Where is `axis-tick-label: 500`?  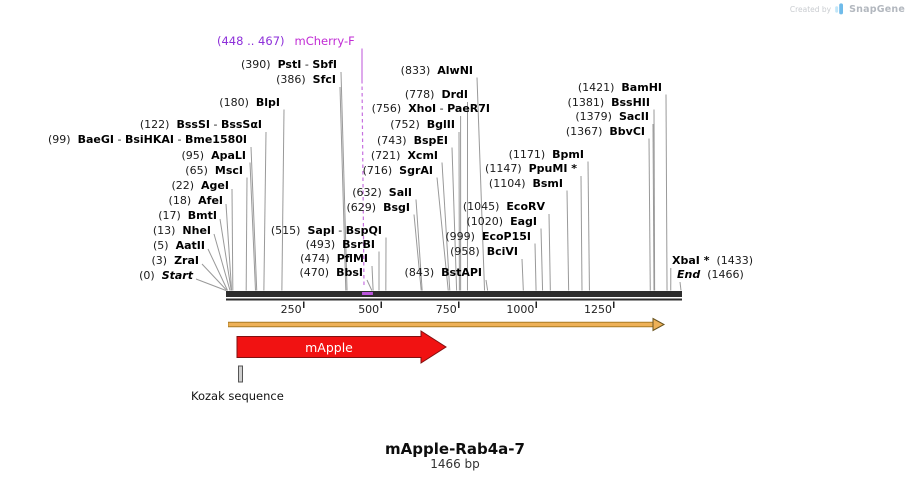 axis-tick-label: 500 is located at coordinates (369, 309).